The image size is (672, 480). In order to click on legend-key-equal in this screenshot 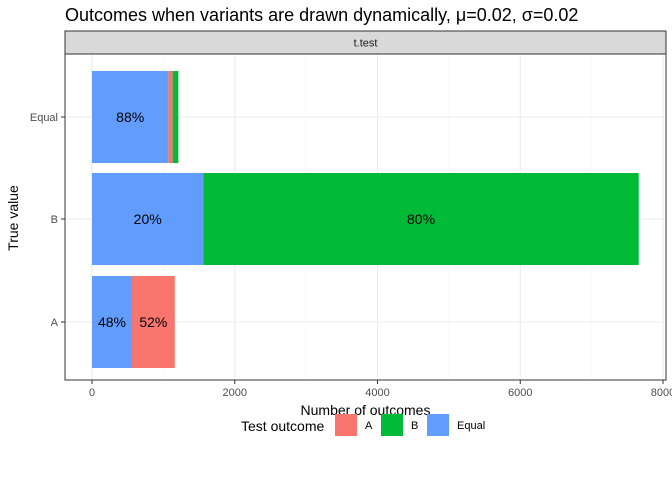, I will do `click(438, 425)`.